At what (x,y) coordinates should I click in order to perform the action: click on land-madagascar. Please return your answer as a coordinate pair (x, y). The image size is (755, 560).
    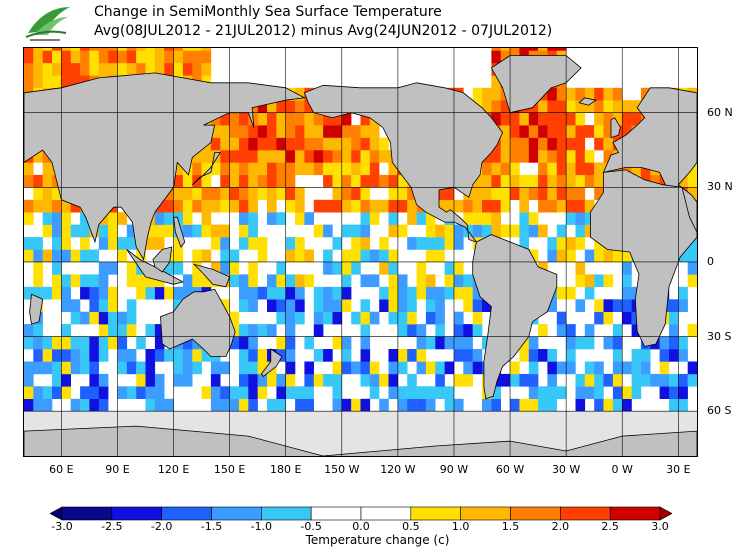
    Looking at the image, I should click on (36, 309).